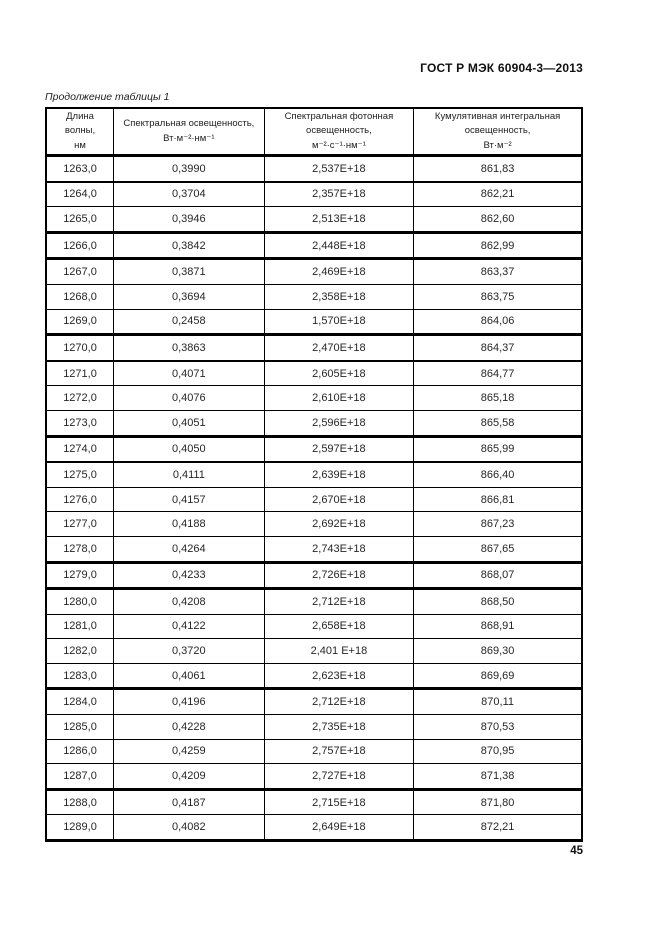 This screenshot has height=936, width=661. I want to click on table-row: 1284,0 0,4196 2,712E+18 870,11, so click(314, 702).